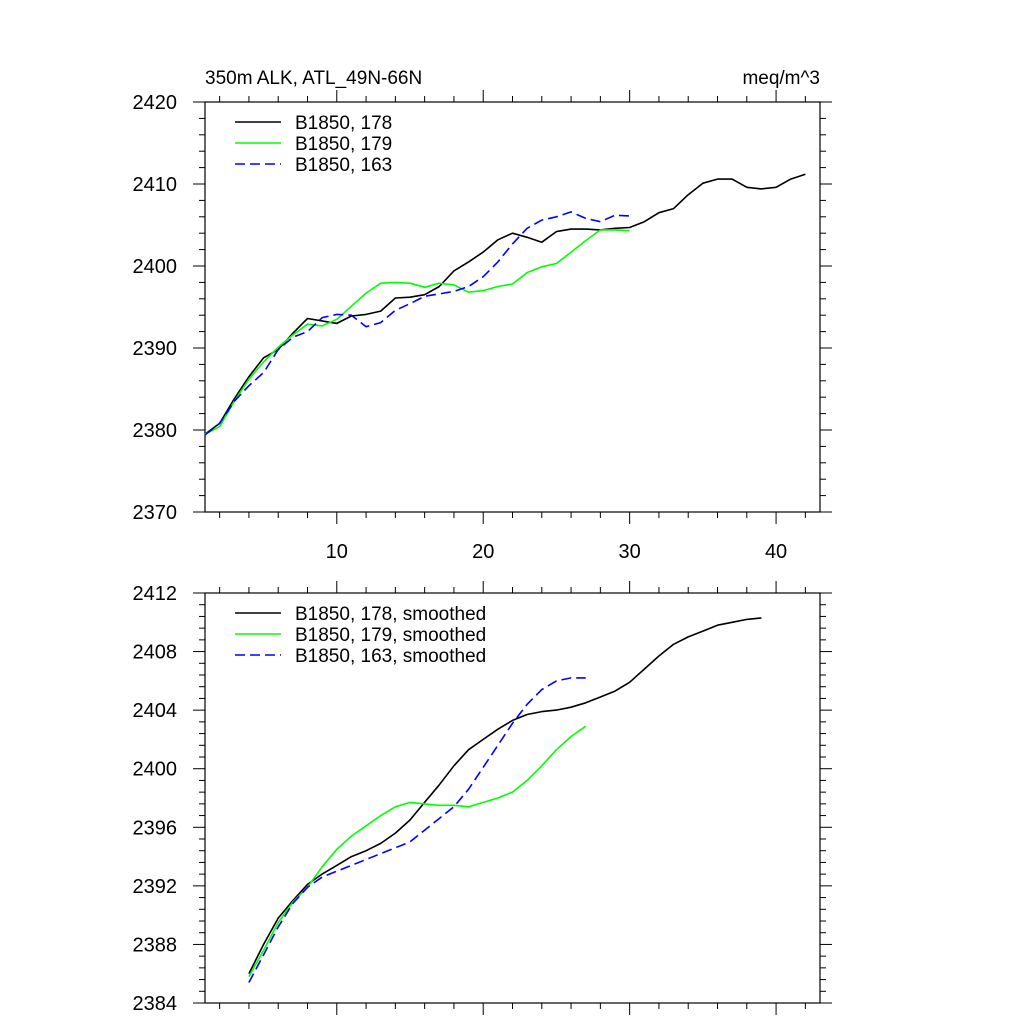  I want to click on y-tick-label: 2410, so click(155, 185).